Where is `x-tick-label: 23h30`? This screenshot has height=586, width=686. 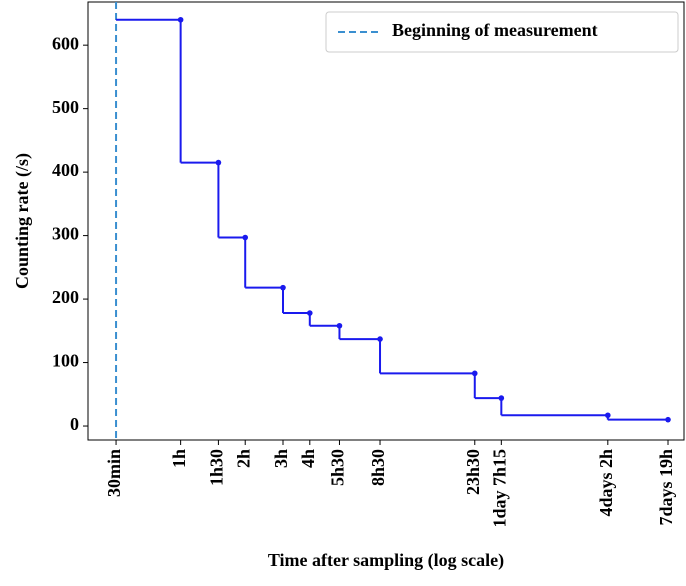
x-tick-label: 23h30 is located at coordinates (473, 472).